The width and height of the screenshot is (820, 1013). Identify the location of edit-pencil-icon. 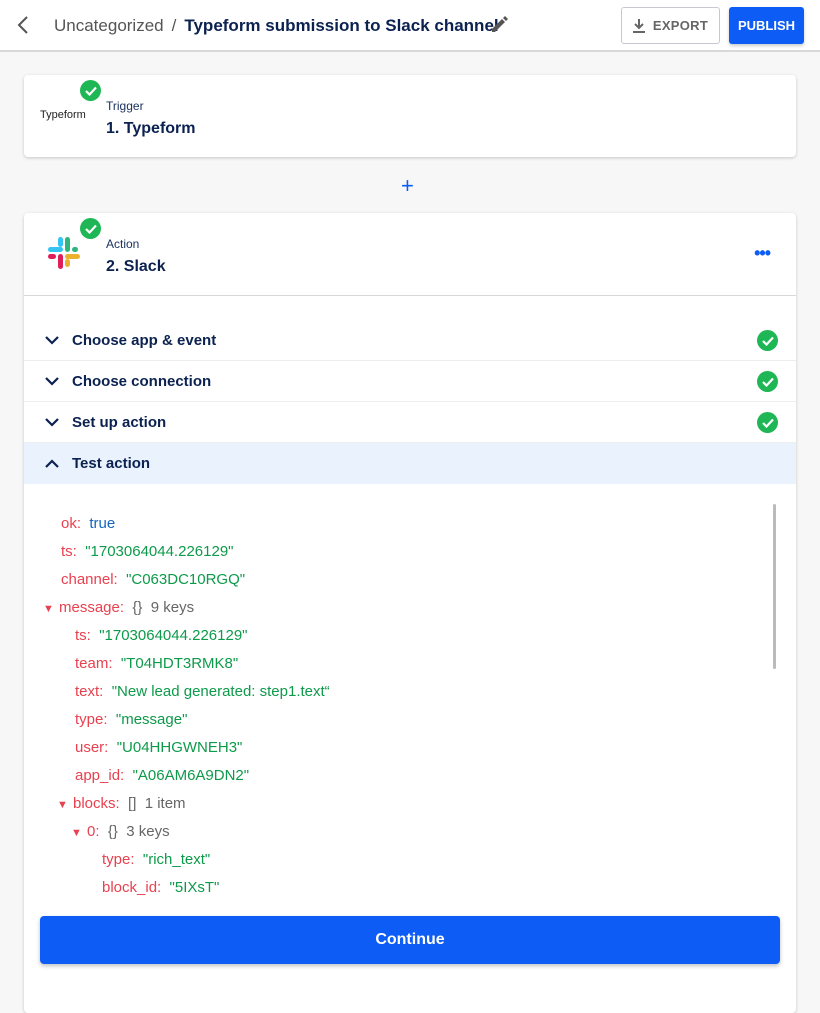
(499, 25).